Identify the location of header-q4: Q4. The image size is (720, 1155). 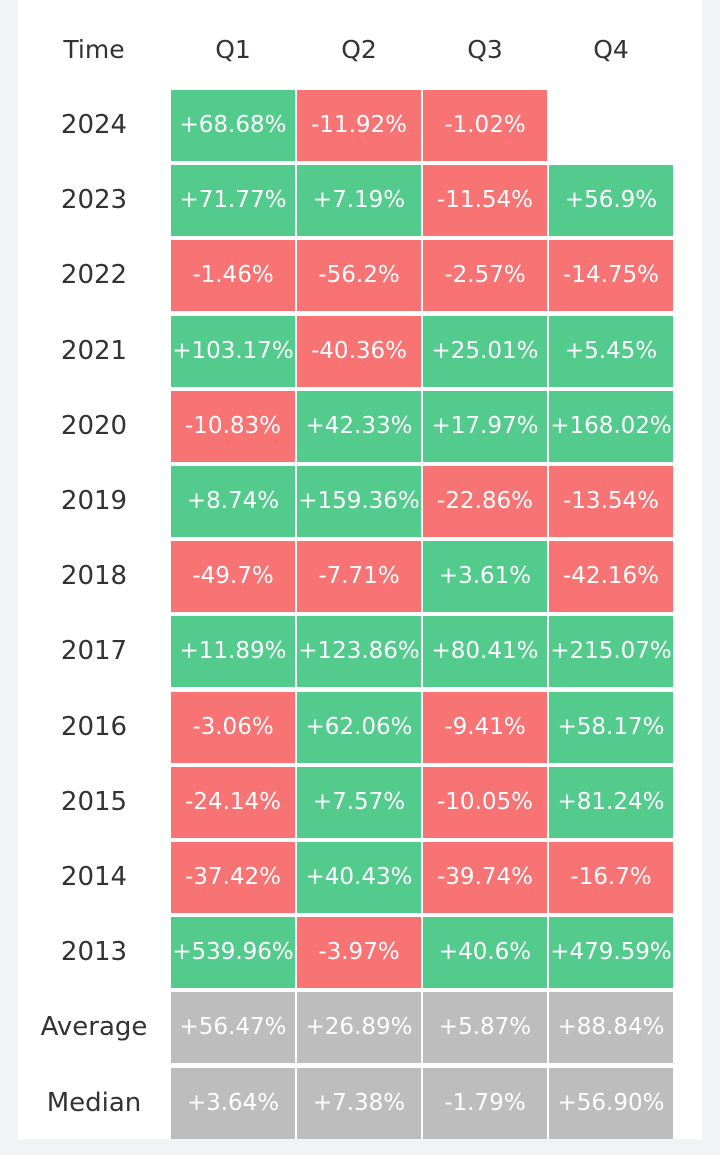
(611, 49).